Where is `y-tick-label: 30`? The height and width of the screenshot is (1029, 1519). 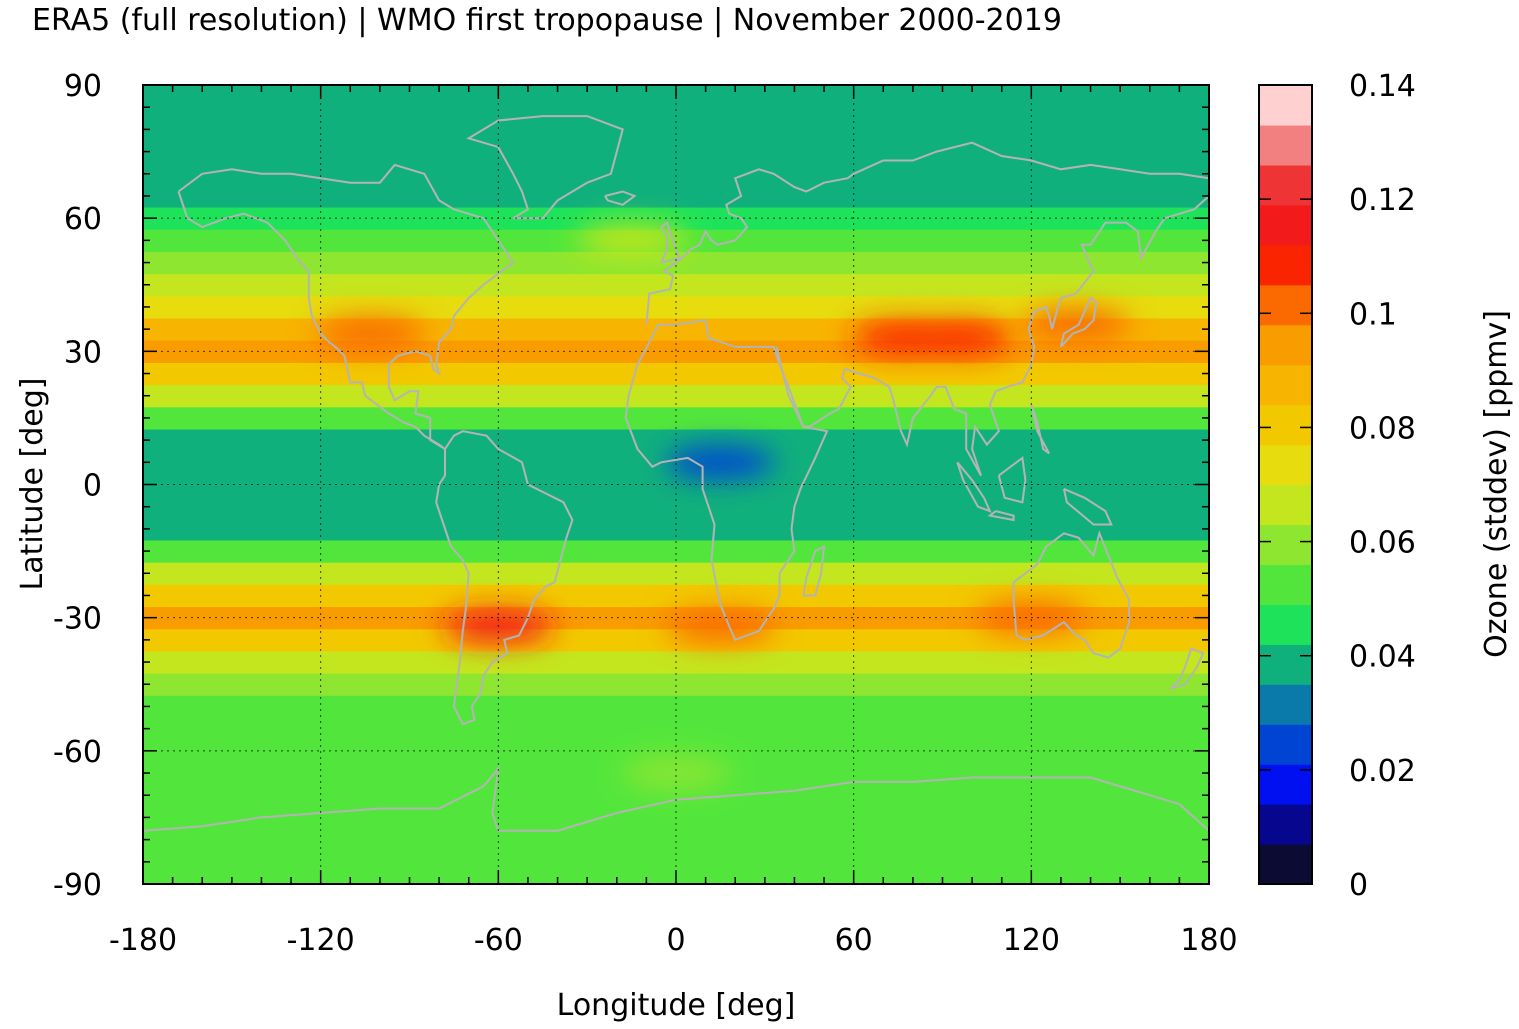
y-tick-label: 30 is located at coordinates (83, 352).